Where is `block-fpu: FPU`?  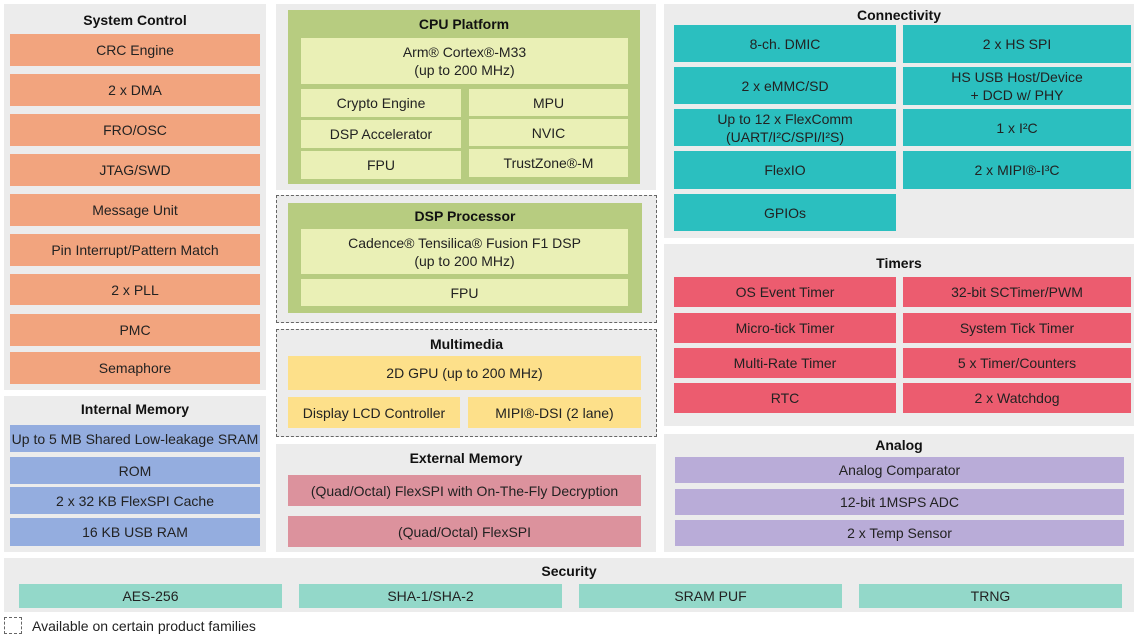 block-fpu: FPU is located at coordinates (381, 165).